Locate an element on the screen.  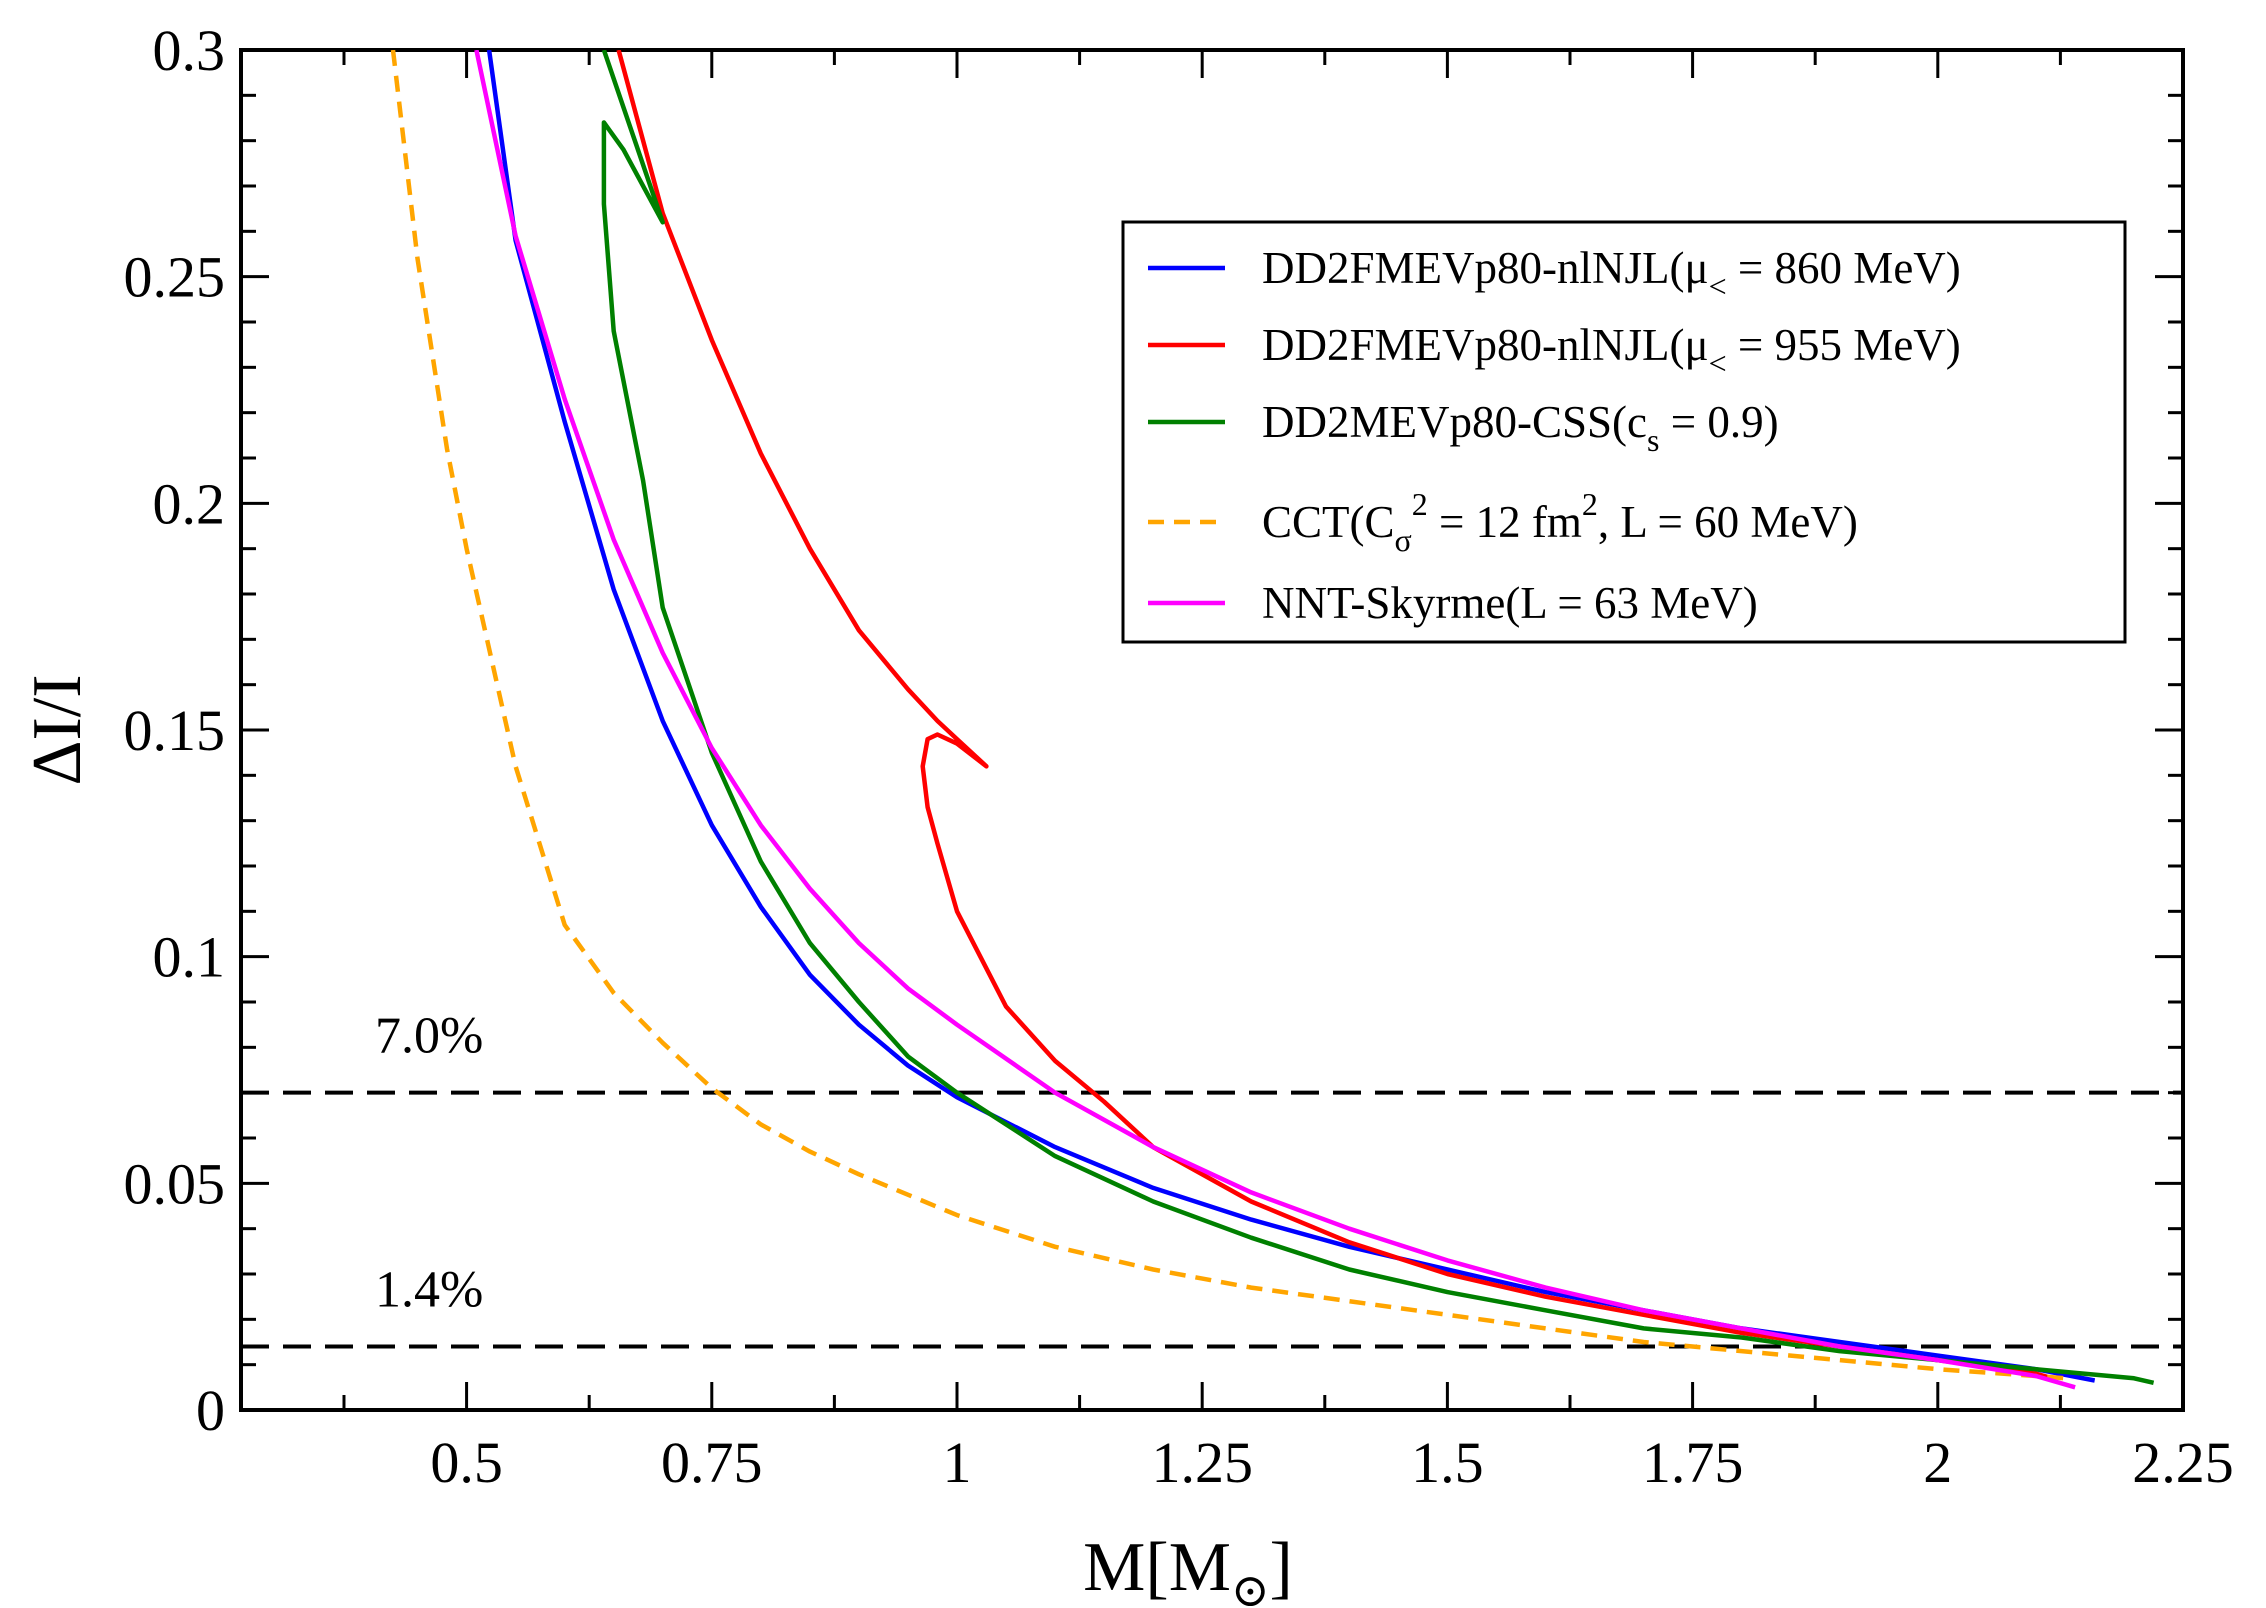
reference-labels: 7.0% 1.4% is located at coordinates (429, 1163).